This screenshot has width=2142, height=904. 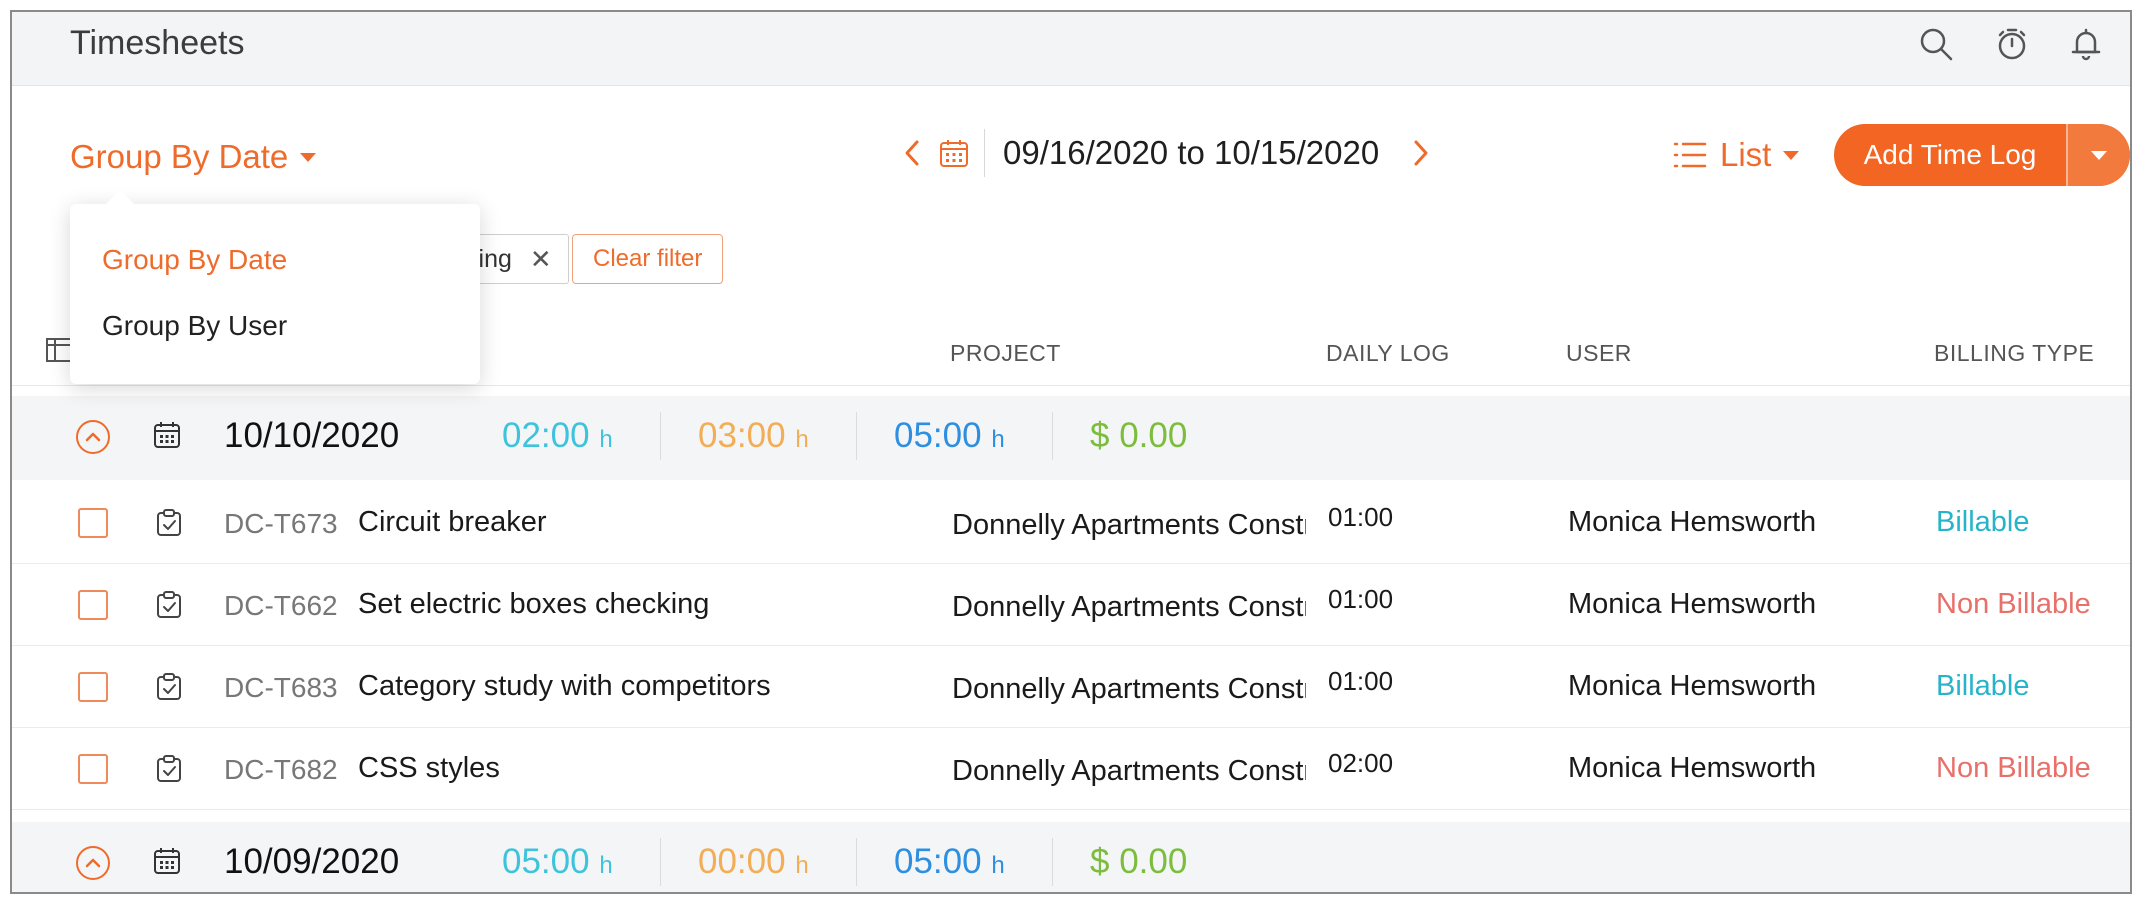 What do you see at coordinates (281, 605) in the screenshot?
I see `task-id: DC-T662` at bounding box center [281, 605].